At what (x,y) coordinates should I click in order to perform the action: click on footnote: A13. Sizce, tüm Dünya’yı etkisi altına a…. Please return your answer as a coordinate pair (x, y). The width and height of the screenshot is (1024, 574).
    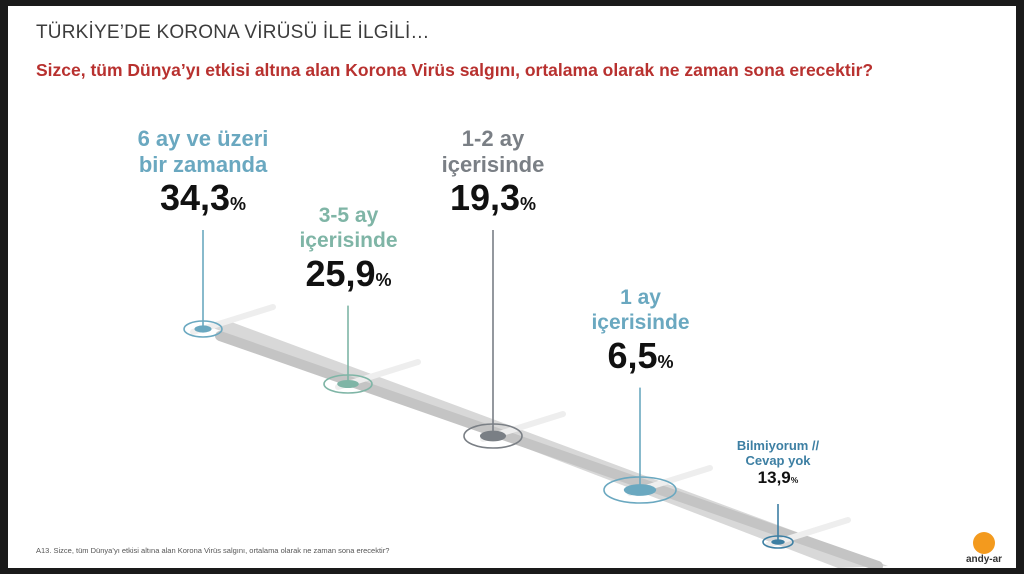
    Looking at the image, I should click on (213, 550).